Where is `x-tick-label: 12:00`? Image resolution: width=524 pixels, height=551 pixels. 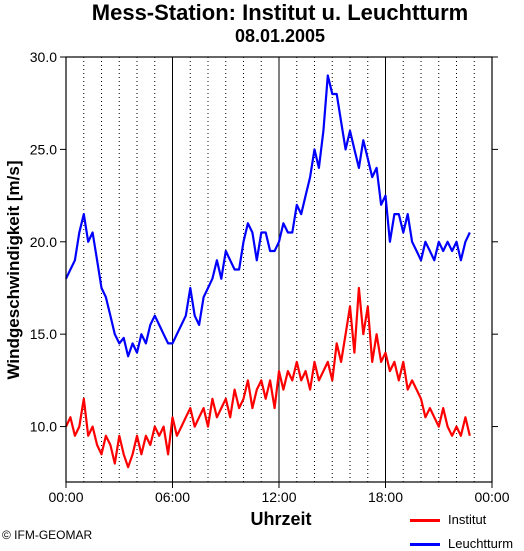
x-tick-label: 12:00 is located at coordinates (278, 497).